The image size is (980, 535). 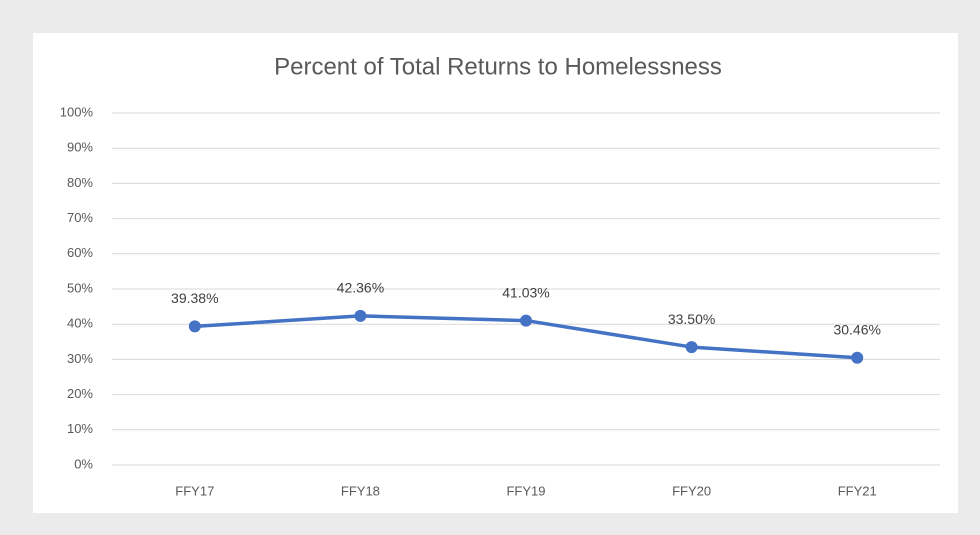 I want to click on y-tick-label: 100%, so click(x=77, y=111).